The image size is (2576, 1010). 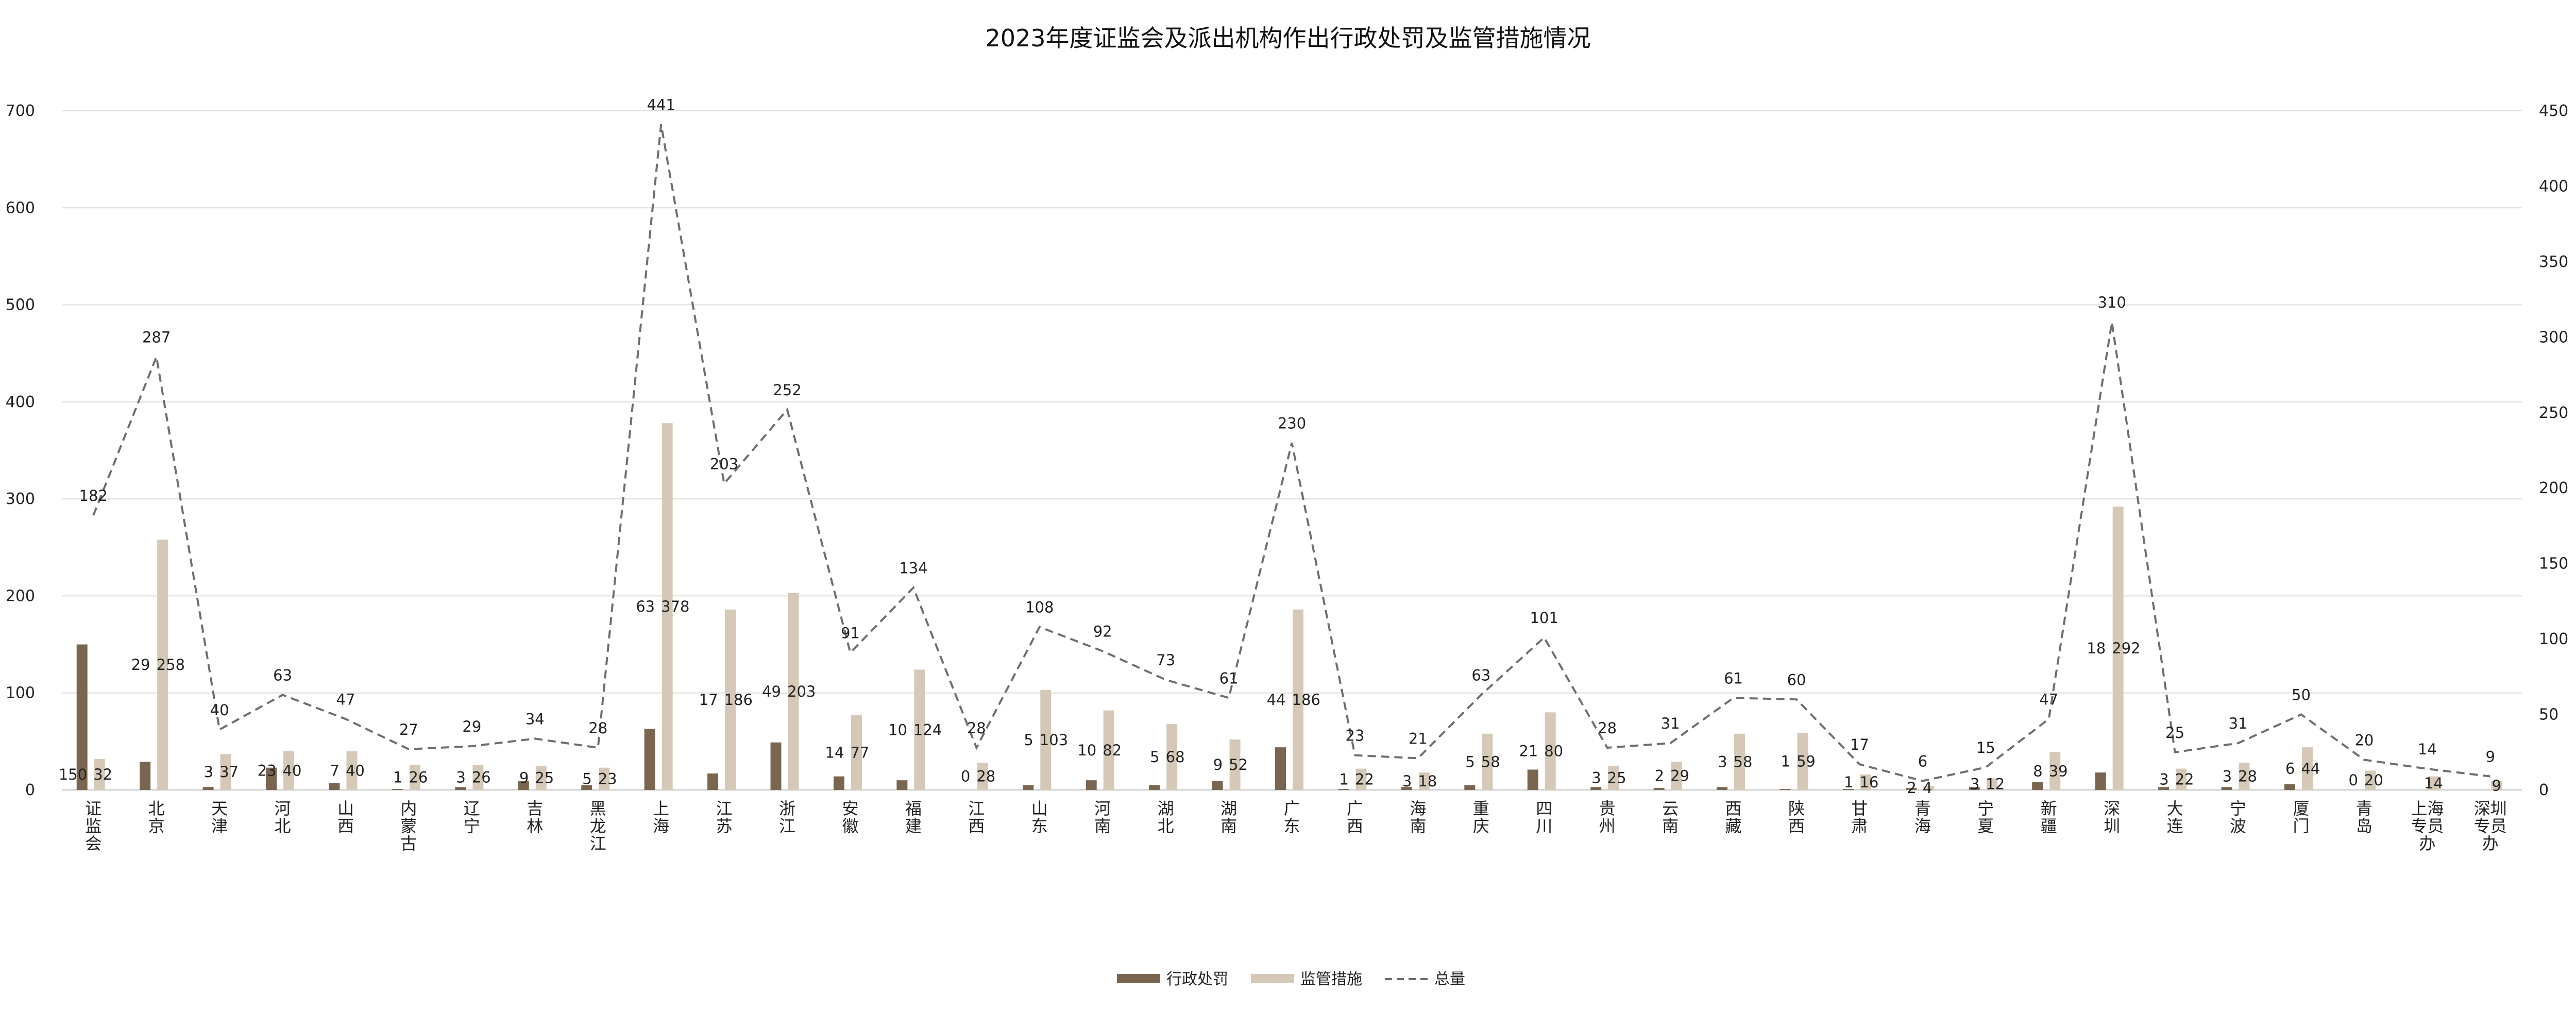 What do you see at coordinates (724, 464) in the screenshot?
I see `data-label-total: 203` at bounding box center [724, 464].